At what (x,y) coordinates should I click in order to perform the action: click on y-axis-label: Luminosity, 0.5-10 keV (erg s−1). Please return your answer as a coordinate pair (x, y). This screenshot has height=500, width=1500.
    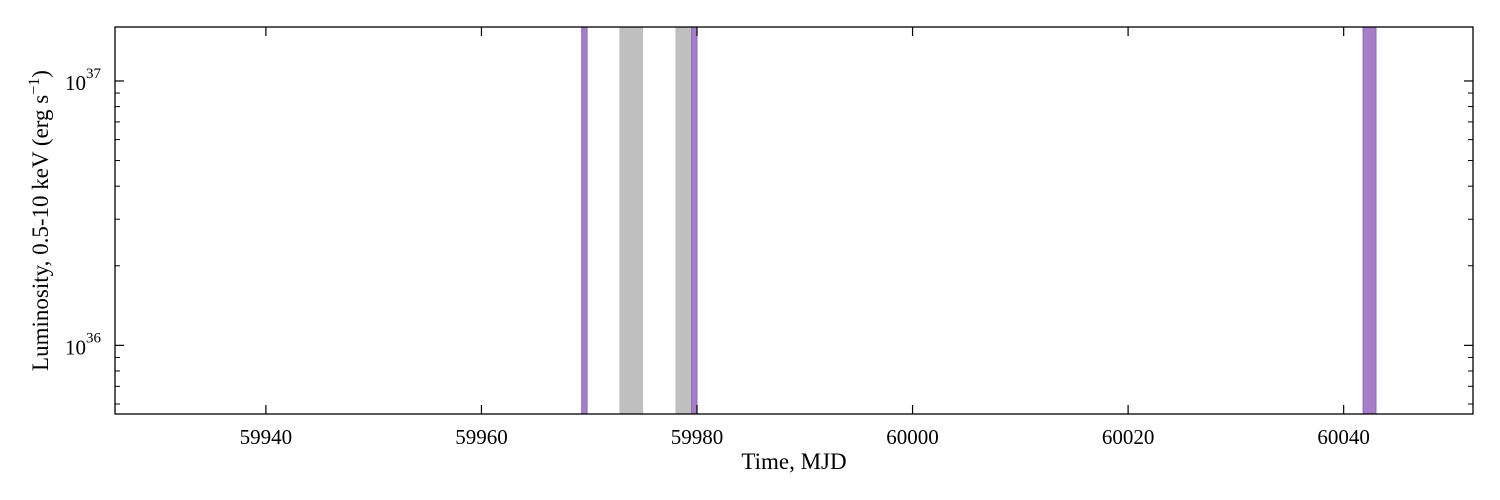
    Looking at the image, I should click on (39, 220).